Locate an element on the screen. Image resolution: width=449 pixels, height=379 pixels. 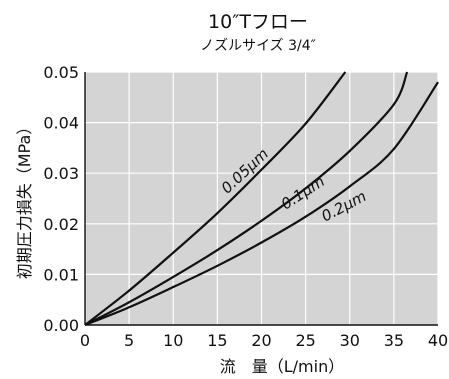
x-axis-ticks: 0 5 10 15 20 25 30 35 40 is located at coordinates (264, 340).